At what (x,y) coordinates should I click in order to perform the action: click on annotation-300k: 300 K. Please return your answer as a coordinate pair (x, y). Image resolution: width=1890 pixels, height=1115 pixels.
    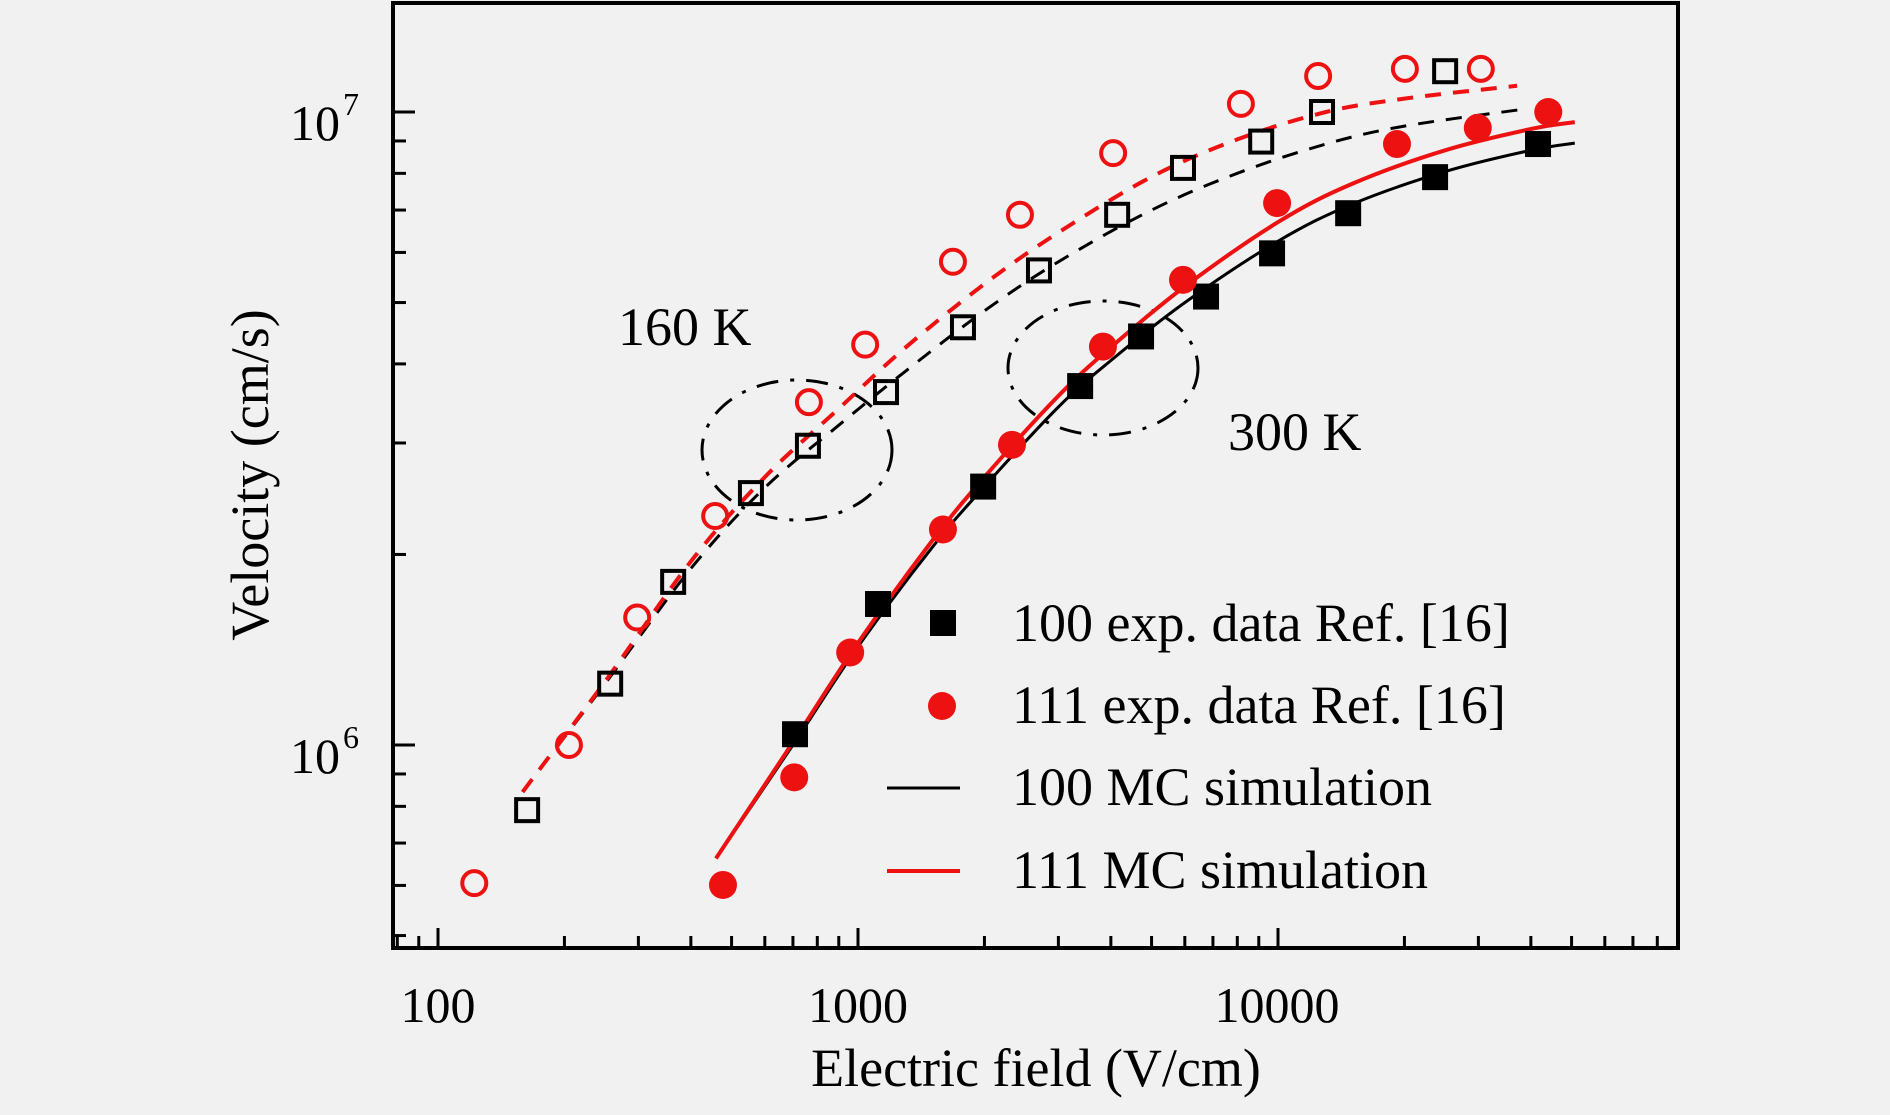
    Looking at the image, I should click on (1295, 432).